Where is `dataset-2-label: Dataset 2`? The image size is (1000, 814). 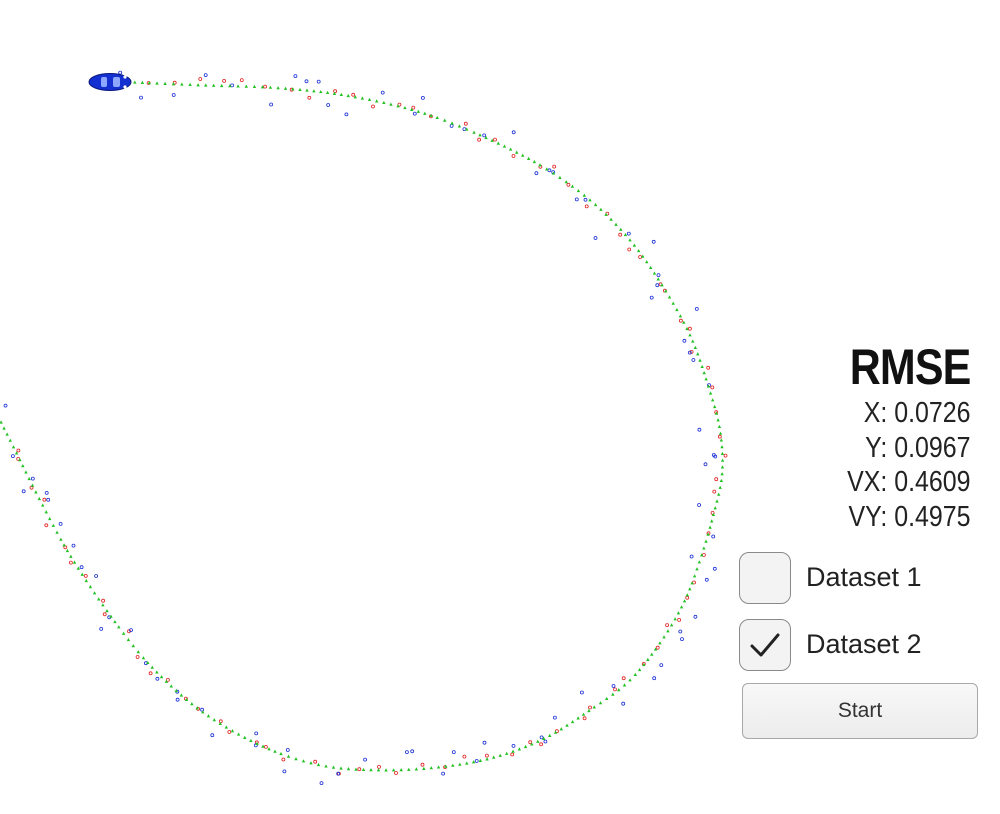 dataset-2-label: Dataset 2 is located at coordinates (864, 644).